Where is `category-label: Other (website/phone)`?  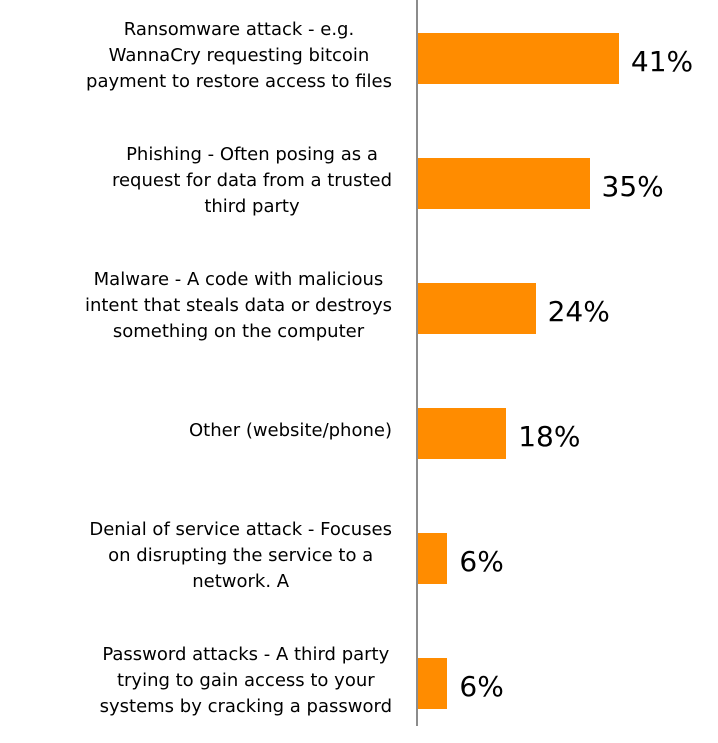 category-label: Other (website/phone) is located at coordinates (196, 430).